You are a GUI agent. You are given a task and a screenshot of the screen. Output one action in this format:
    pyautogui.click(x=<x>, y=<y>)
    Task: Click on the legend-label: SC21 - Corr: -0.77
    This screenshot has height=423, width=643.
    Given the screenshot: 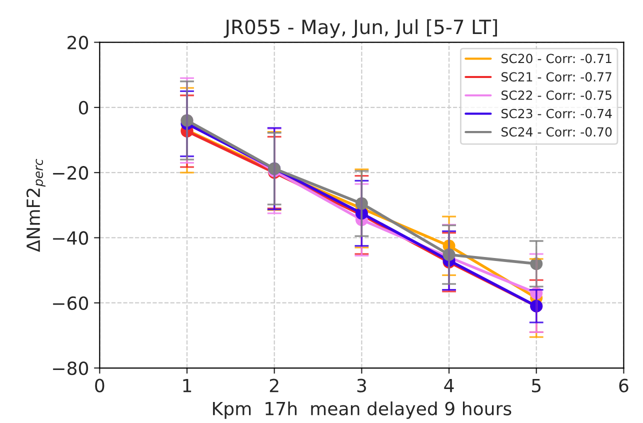 What is the action you would take?
    pyautogui.click(x=557, y=77)
    